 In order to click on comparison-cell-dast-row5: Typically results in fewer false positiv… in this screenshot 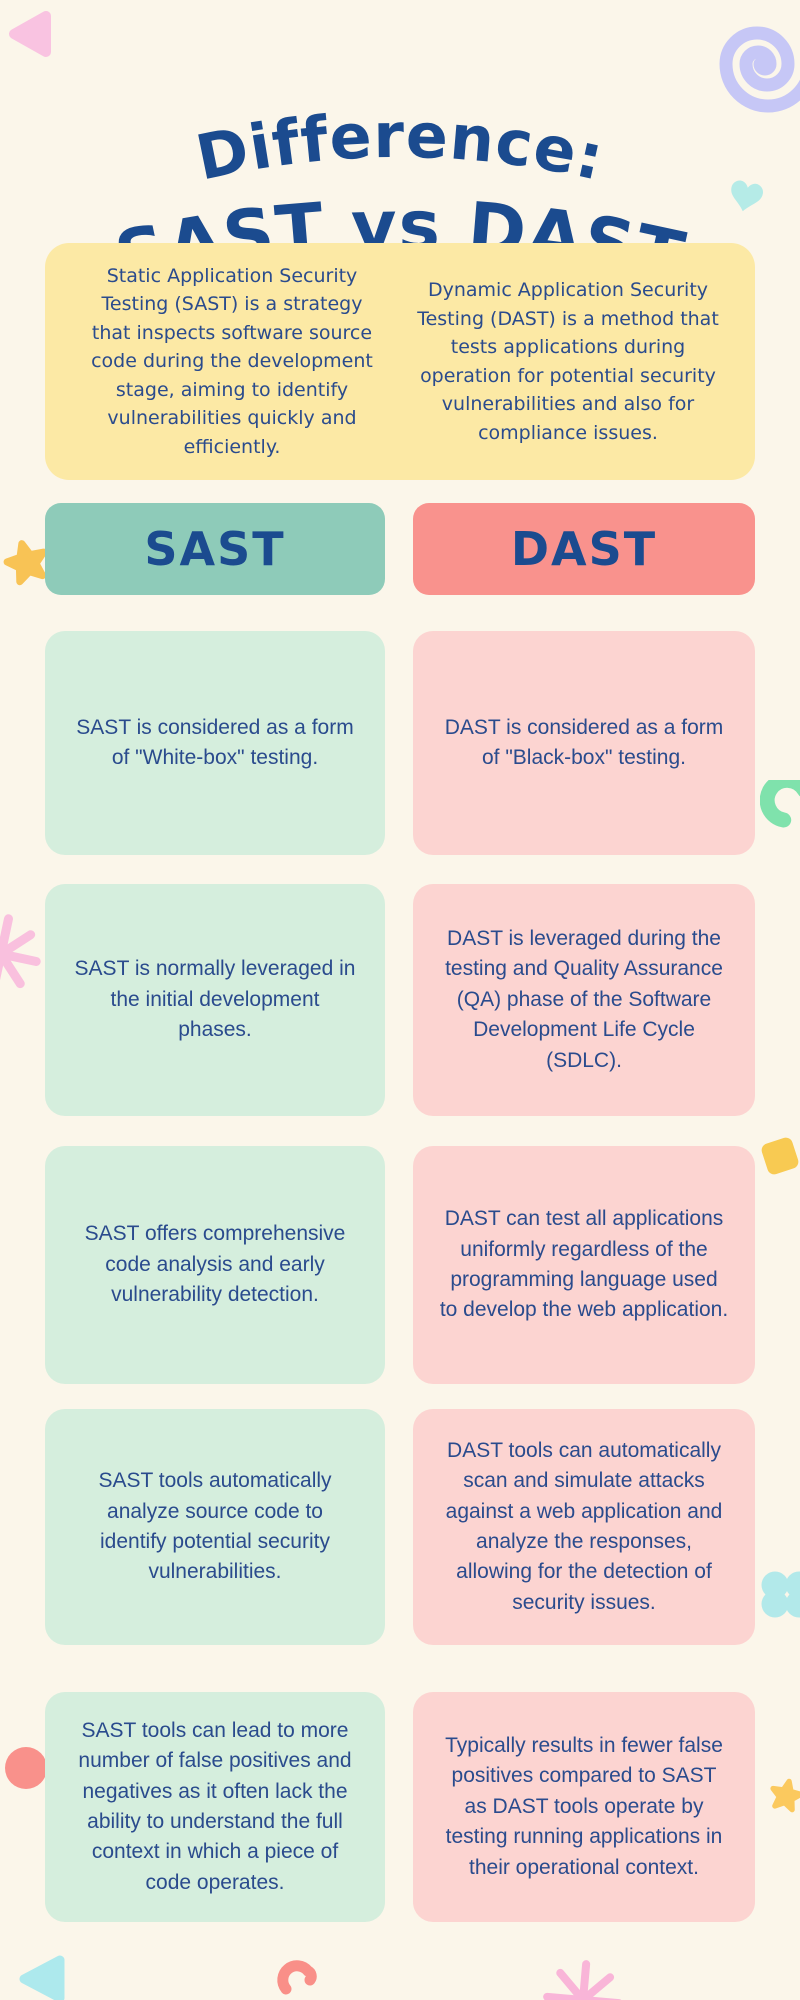, I will do `click(584, 1807)`.